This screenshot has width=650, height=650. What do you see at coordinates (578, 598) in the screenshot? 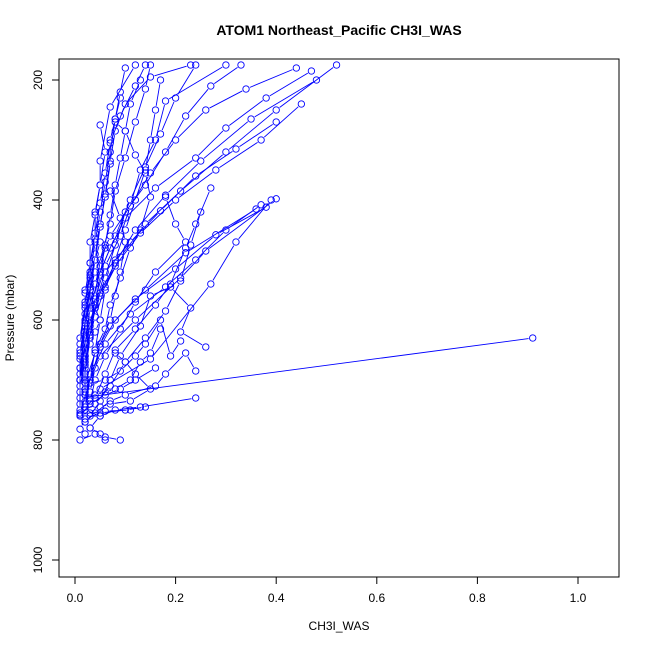
I see `x-tick-label: 1.0` at bounding box center [578, 598].